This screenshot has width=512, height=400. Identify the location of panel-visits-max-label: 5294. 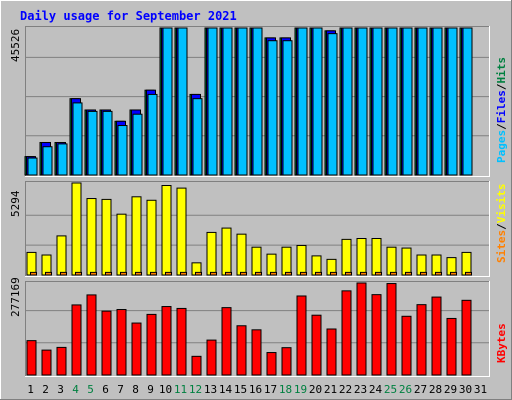
(15, 203).